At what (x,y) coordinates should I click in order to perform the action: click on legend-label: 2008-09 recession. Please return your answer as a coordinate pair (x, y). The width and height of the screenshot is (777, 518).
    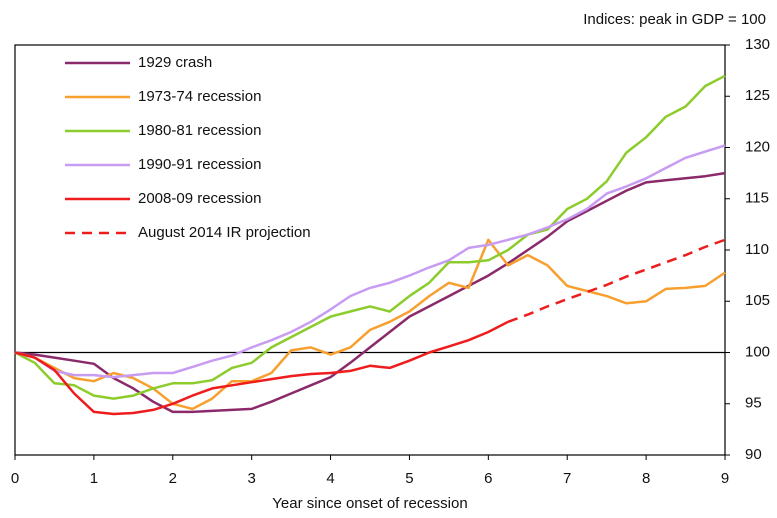
    Looking at the image, I should click on (199, 198).